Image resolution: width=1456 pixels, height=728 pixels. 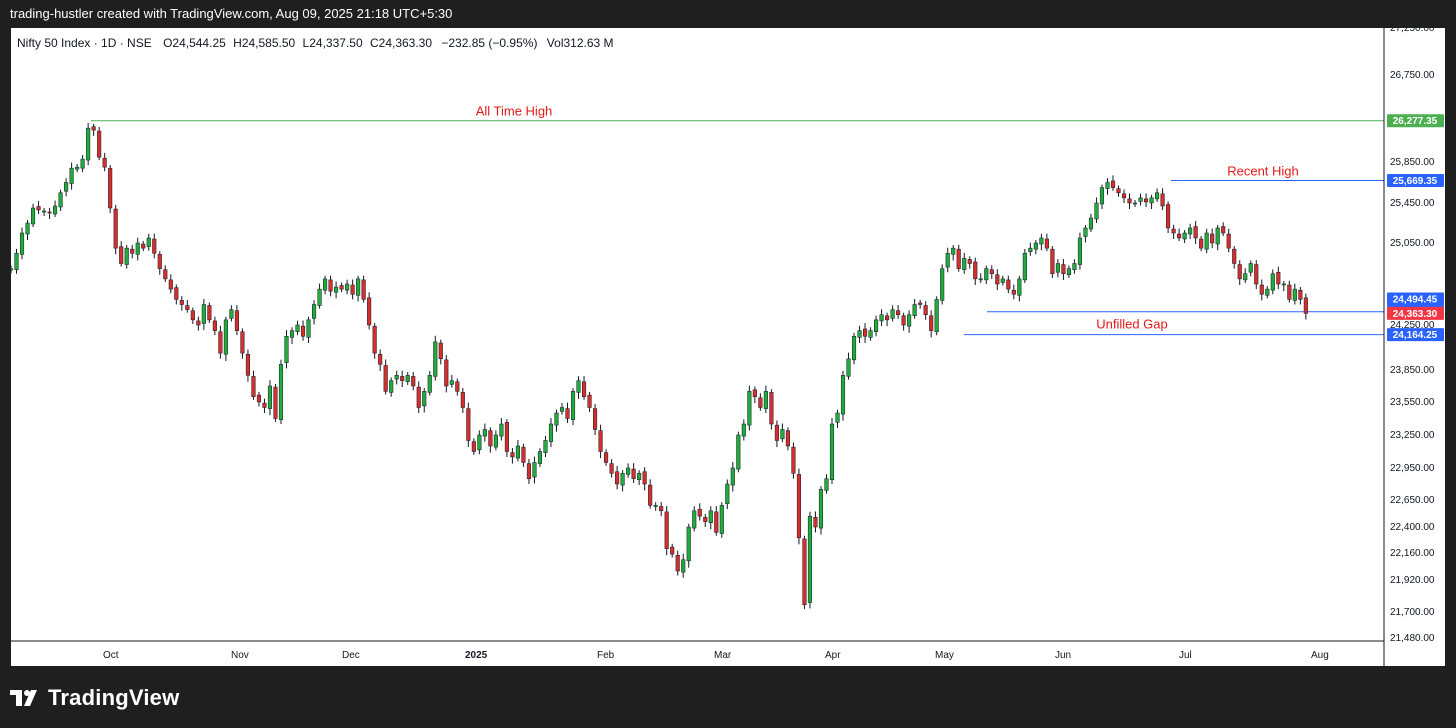 I want to click on footer-brand: TradingView, so click(x=94, y=698).